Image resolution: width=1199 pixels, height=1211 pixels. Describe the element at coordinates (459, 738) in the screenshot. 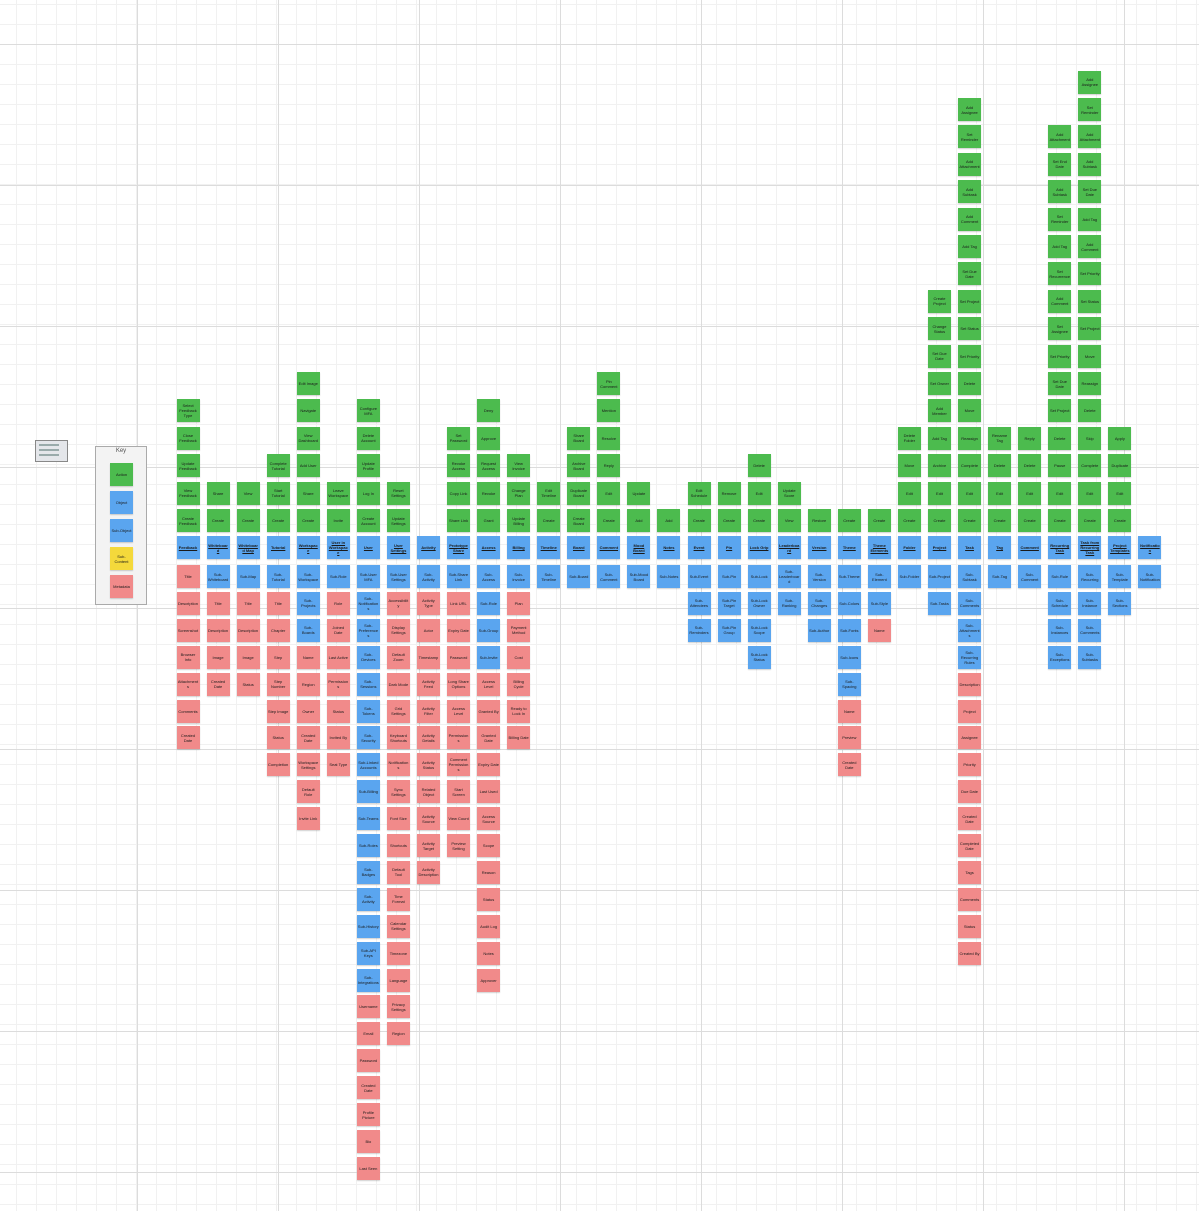

I see `metadata-note: Permissions` at that location.